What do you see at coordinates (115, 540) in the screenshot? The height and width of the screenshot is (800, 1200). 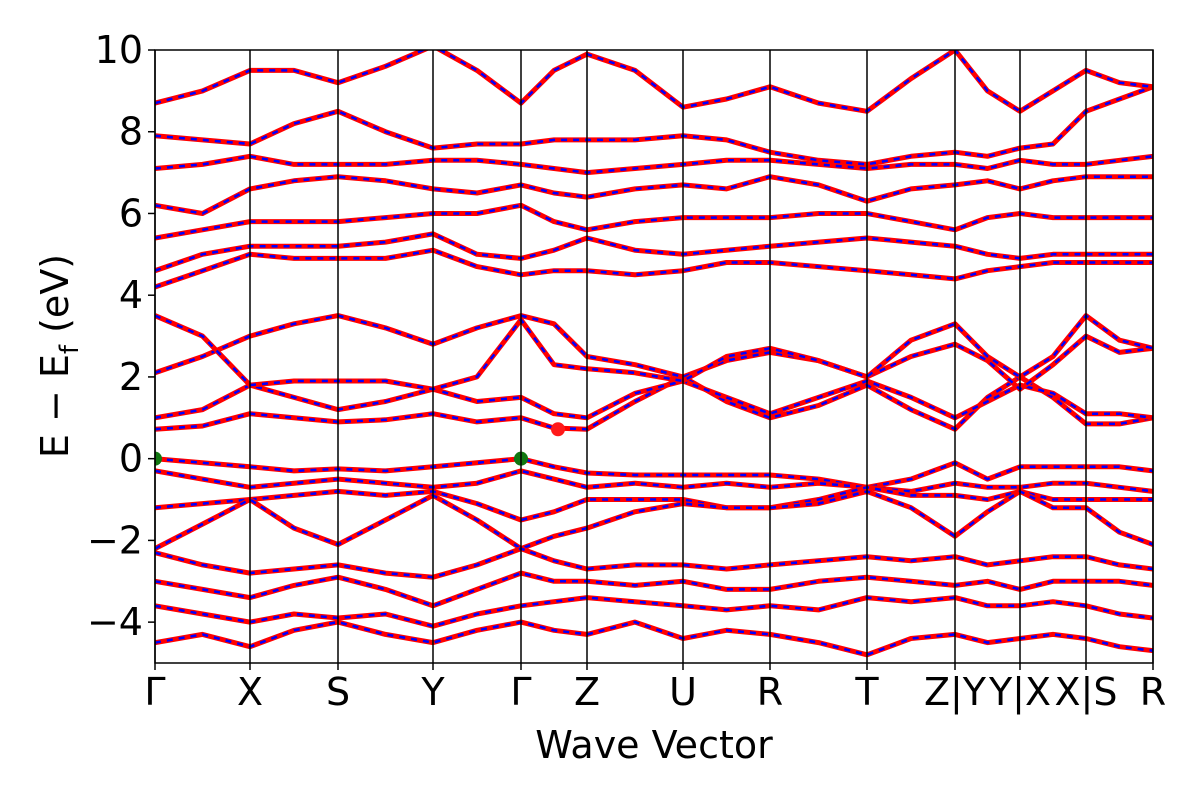 I see `y-tick-label: −2` at bounding box center [115, 540].